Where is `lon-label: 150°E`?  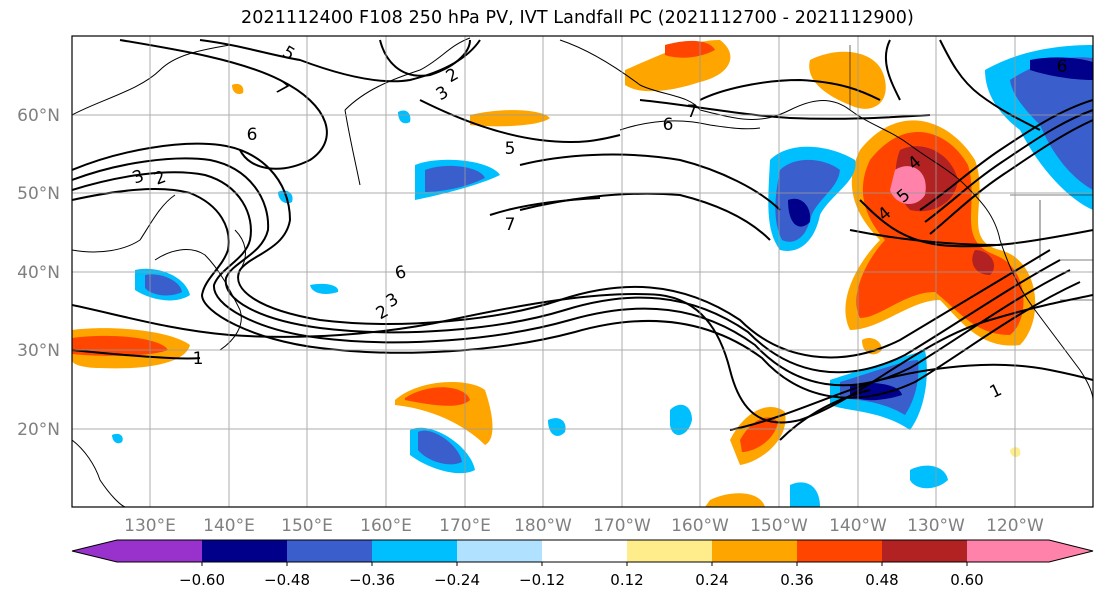
lon-label: 150°E is located at coordinates (307, 526).